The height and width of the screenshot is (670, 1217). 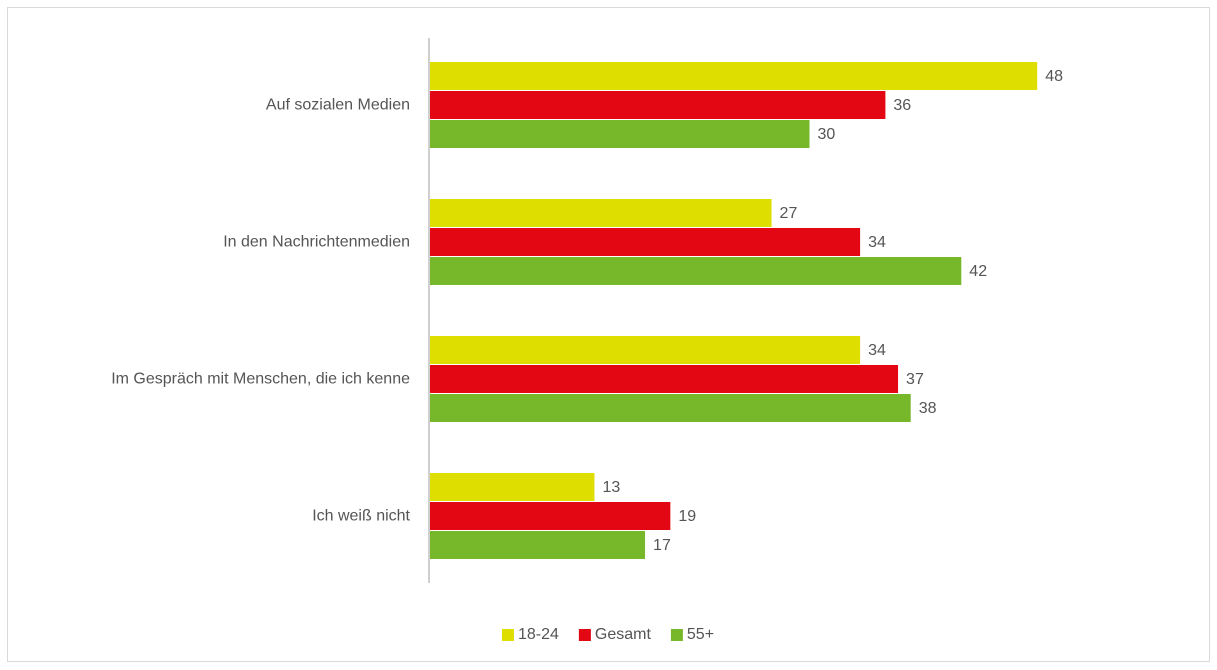 I want to click on data-label: 36, so click(x=902, y=105).